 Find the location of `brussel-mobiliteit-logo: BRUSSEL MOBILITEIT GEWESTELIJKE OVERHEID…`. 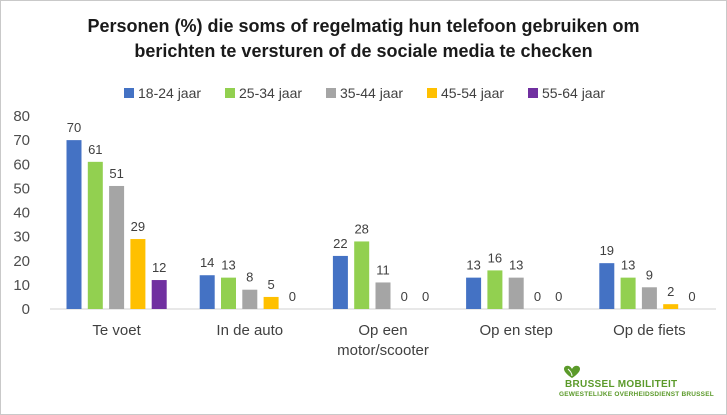

brussel-mobiliteit-logo: BRUSSEL MOBILITEIT GEWESTELIJKE OVERHEID… is located at coordinates (639, 386).